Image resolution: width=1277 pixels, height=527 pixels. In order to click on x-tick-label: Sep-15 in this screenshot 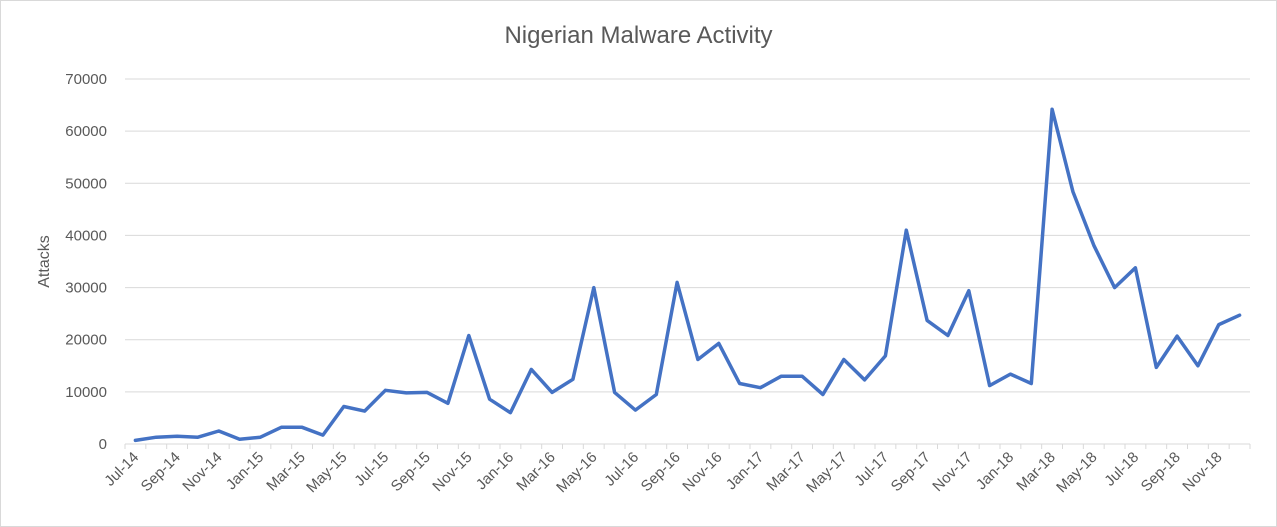, I will do `click(411, 472)`.